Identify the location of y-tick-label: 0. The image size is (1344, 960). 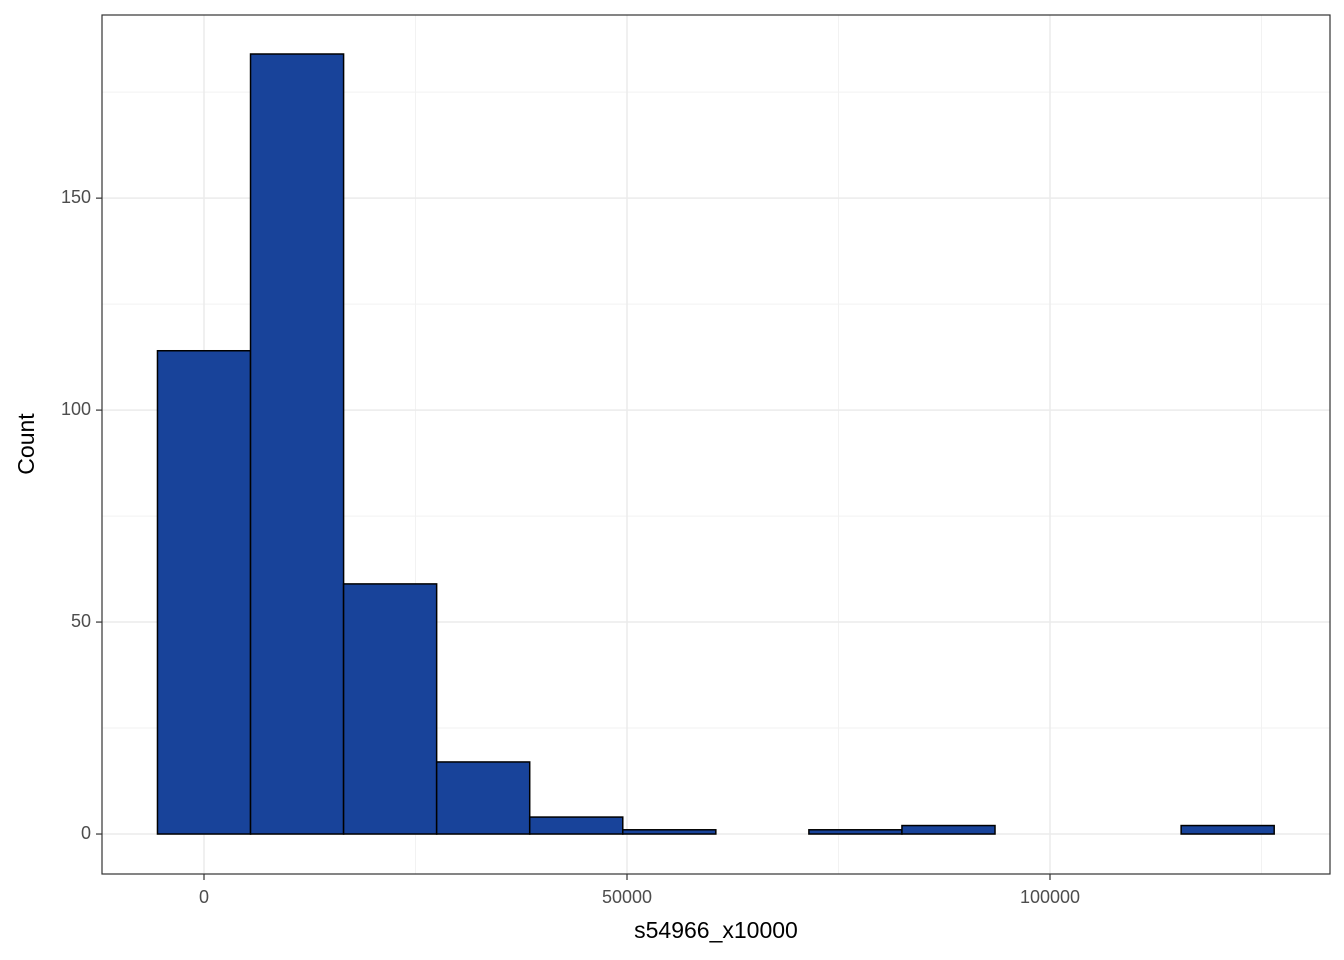
(86, 833).